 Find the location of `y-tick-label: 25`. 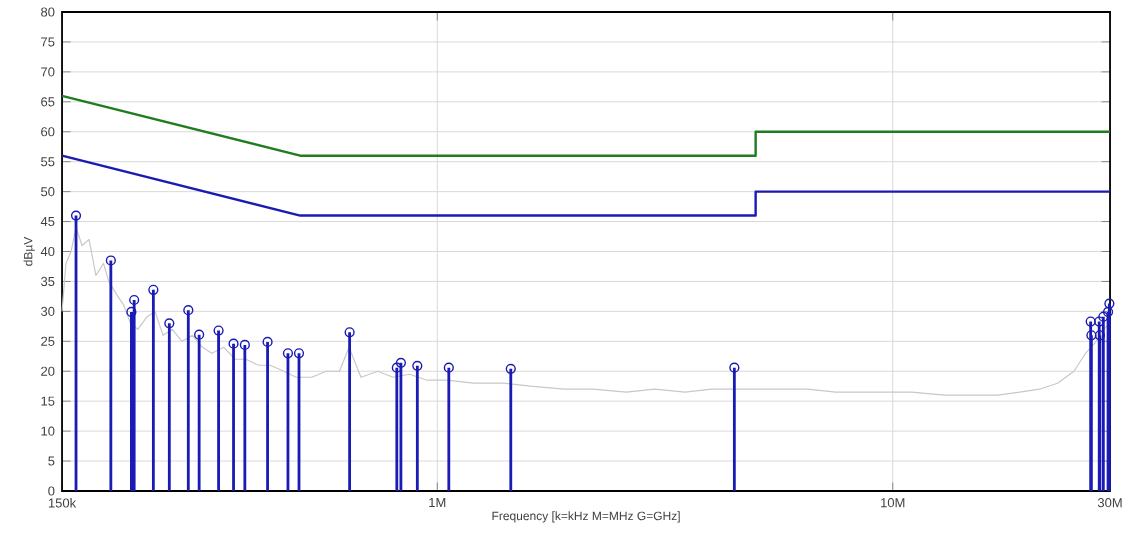

y-tick-label: 25 is located at coordinates (48, 341).